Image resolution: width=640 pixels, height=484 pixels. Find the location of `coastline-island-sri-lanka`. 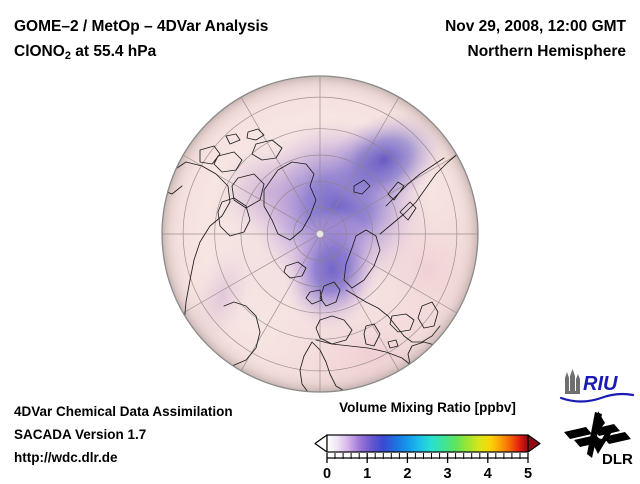

coastline-island-sri-lanka is located at coordinates (473, 376).